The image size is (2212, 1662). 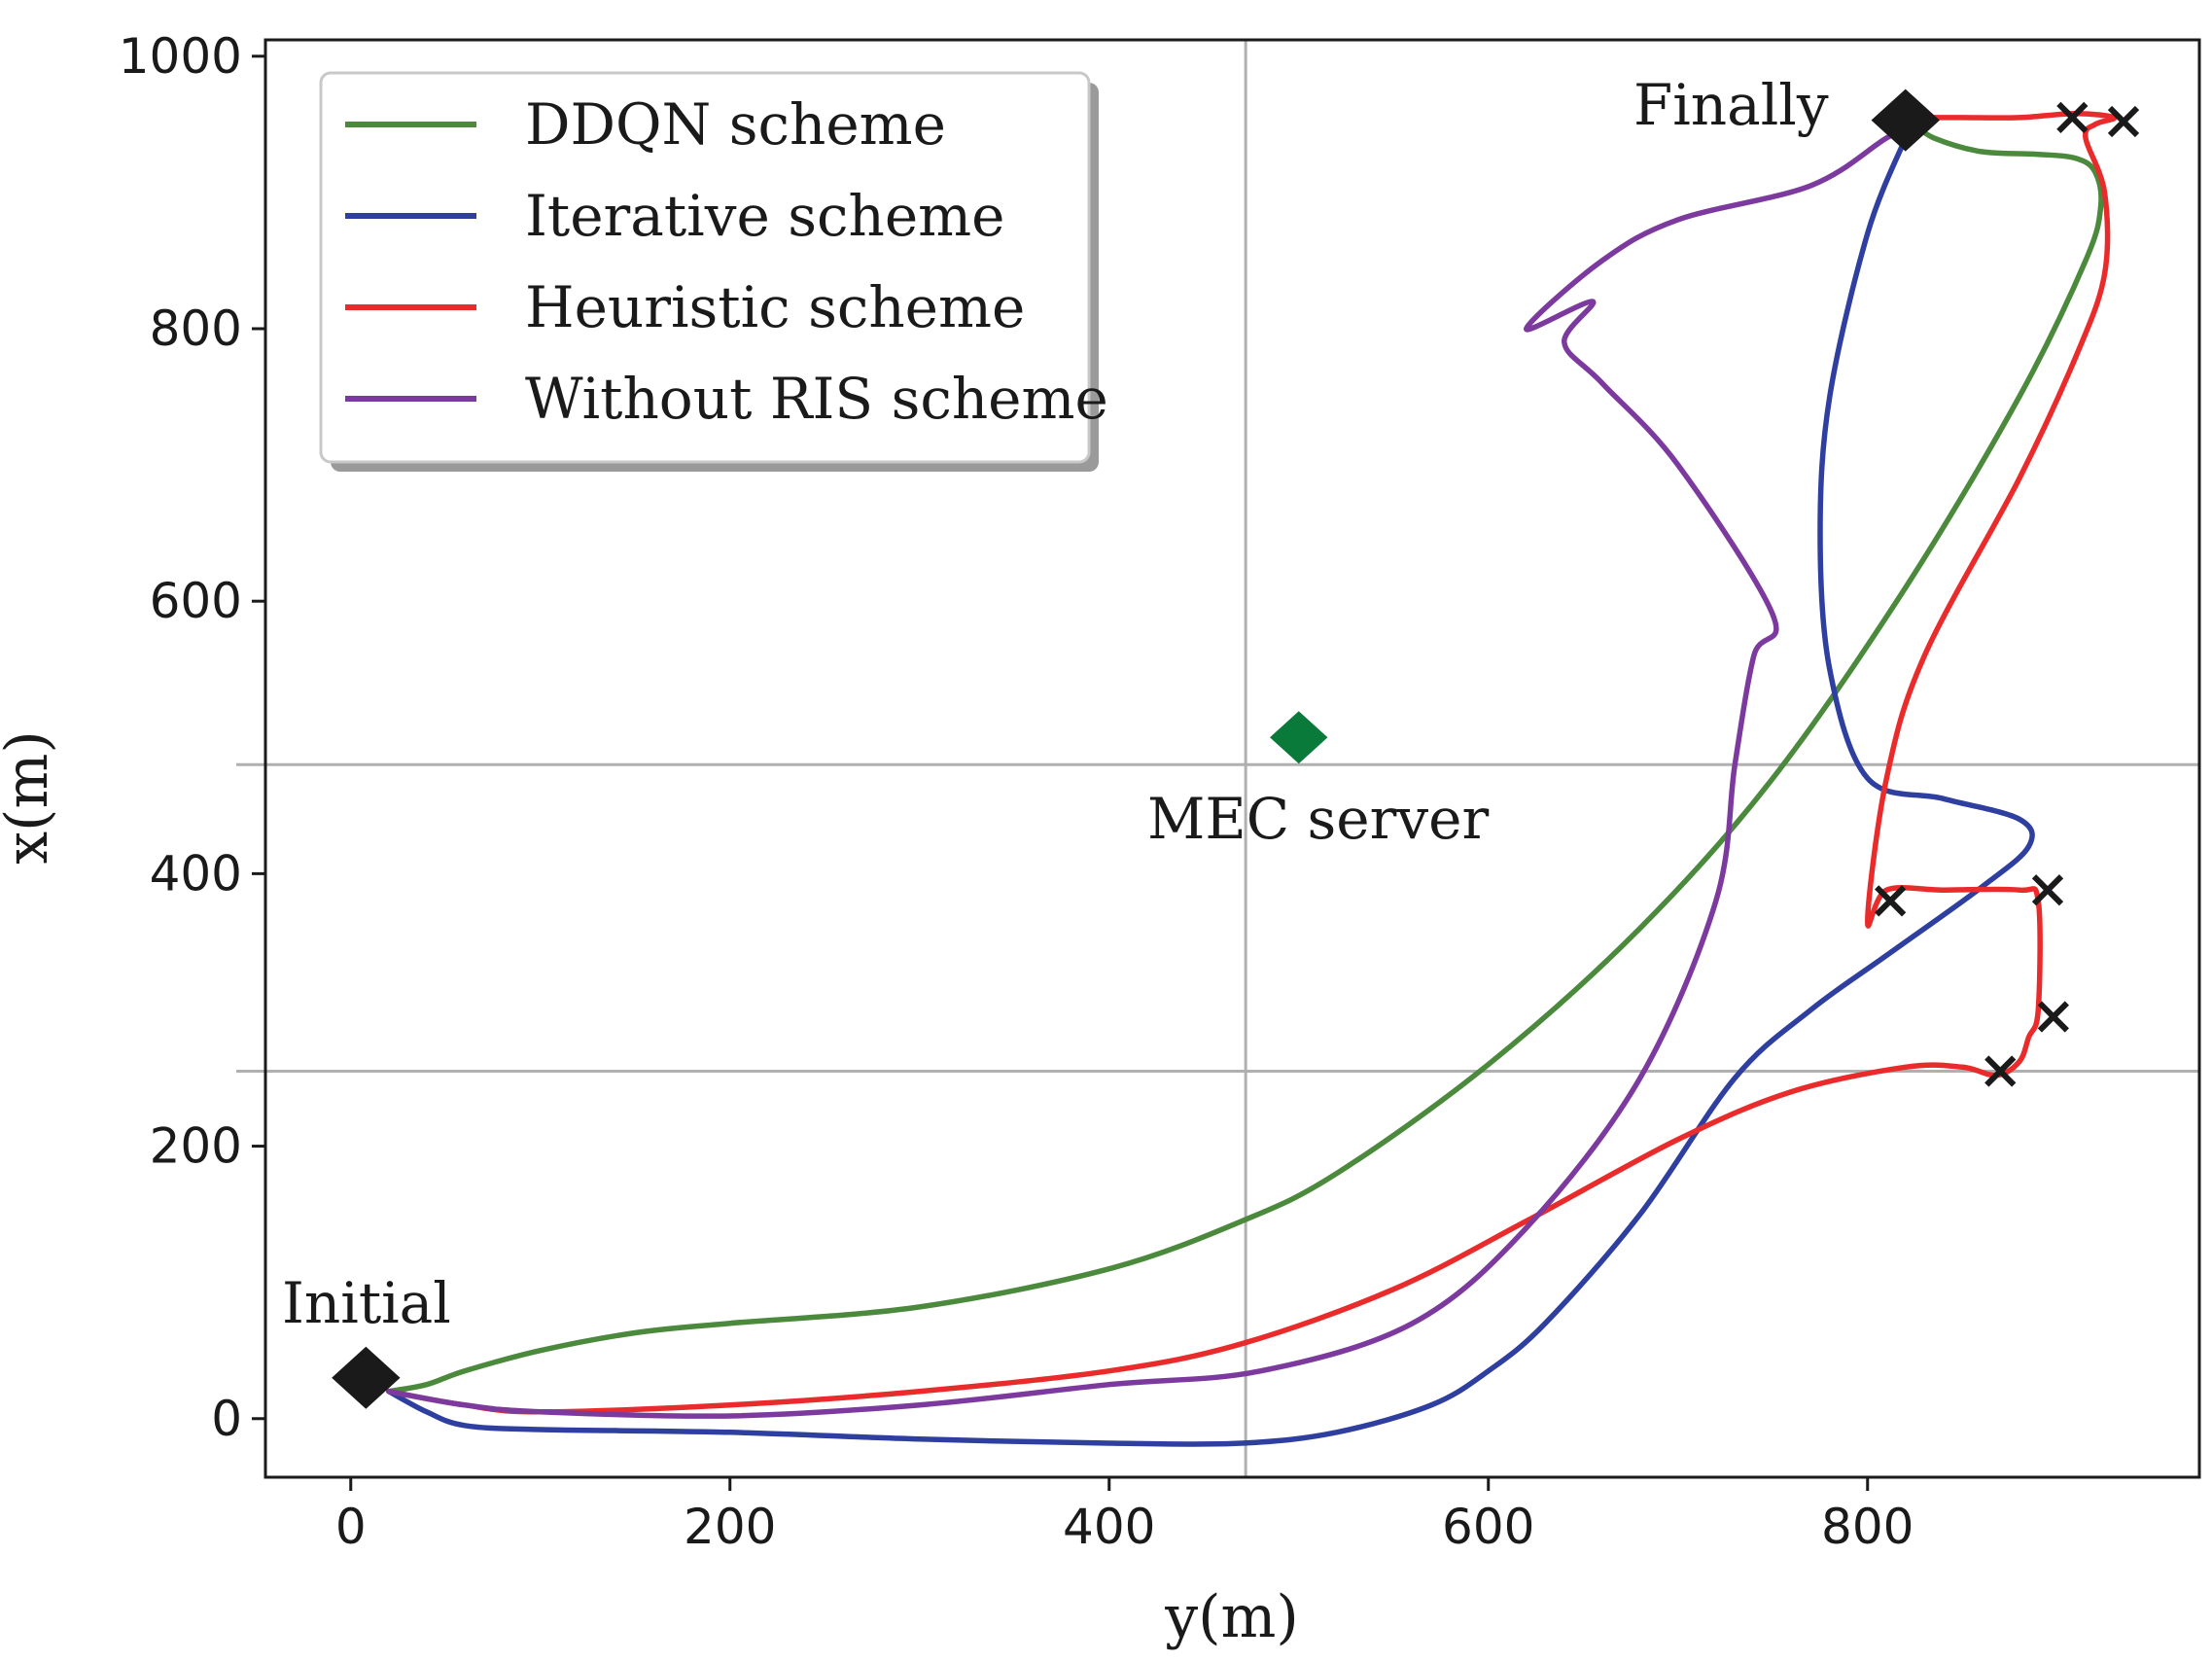 What do you see at coordinates (775, 307) in the screenshot?
I see `legend-label-heuristic-scheme: Heuristic scheme` at bounding box center [775, 307].